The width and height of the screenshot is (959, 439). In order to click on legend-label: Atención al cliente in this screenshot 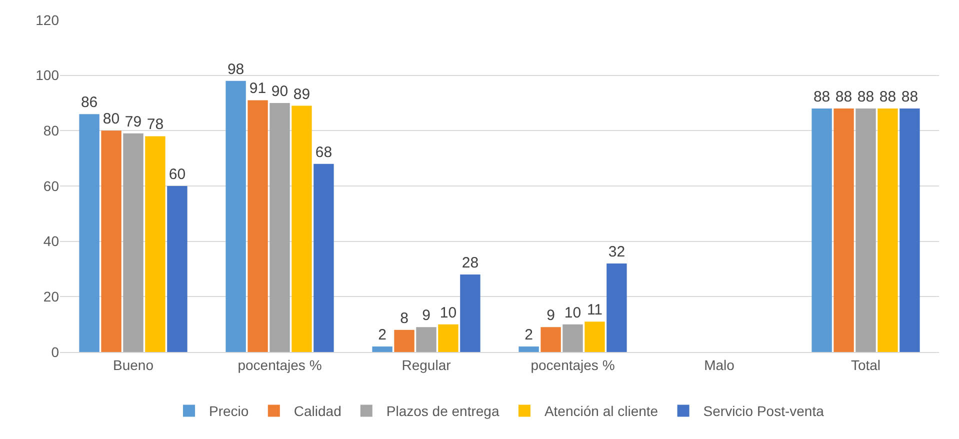, I will do `click(601, 411)`.